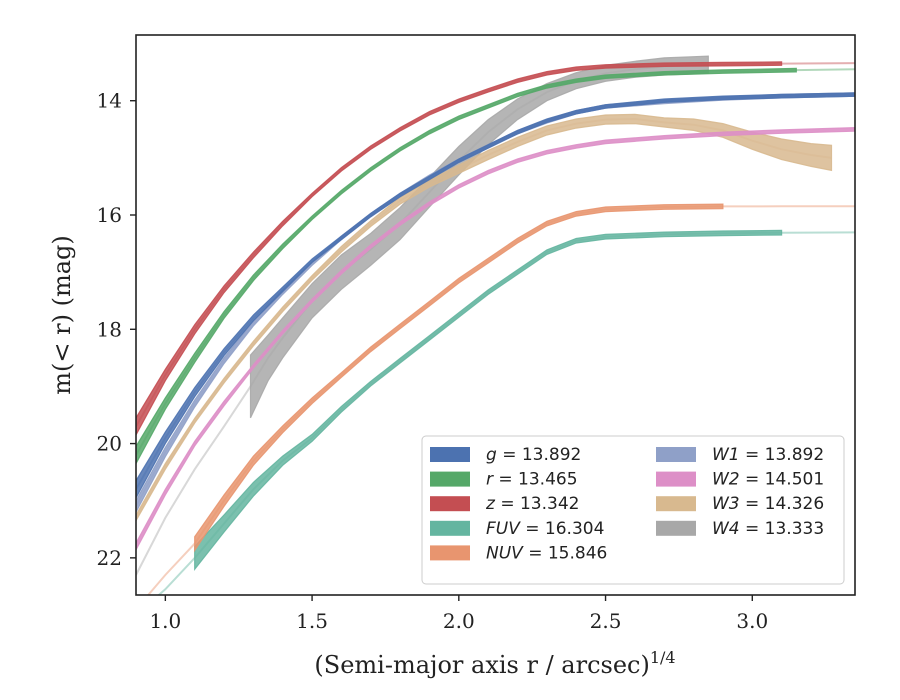 The width and height of the screenshot is (900, 700). I want to click on y-axis: 14 16 18 20 22, so click(116, 329).